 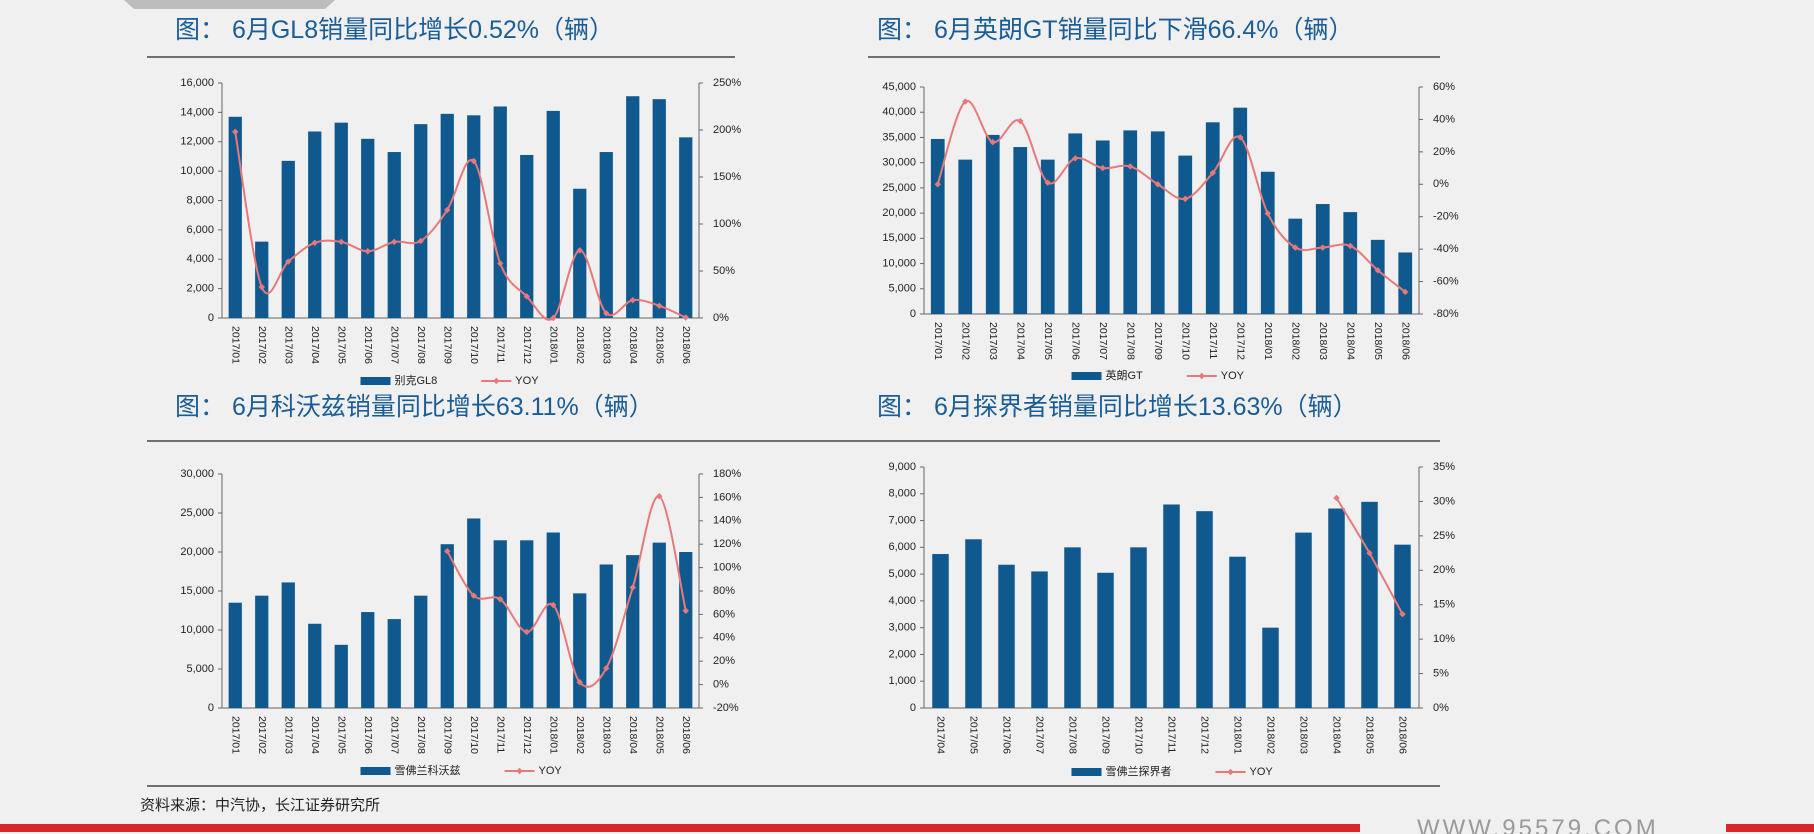 What do you see at coordinates (260, 805) in the screenshot?
I see `source: 资料来源：中汽协，长江证券研究所` at bounding box center [260, 805].